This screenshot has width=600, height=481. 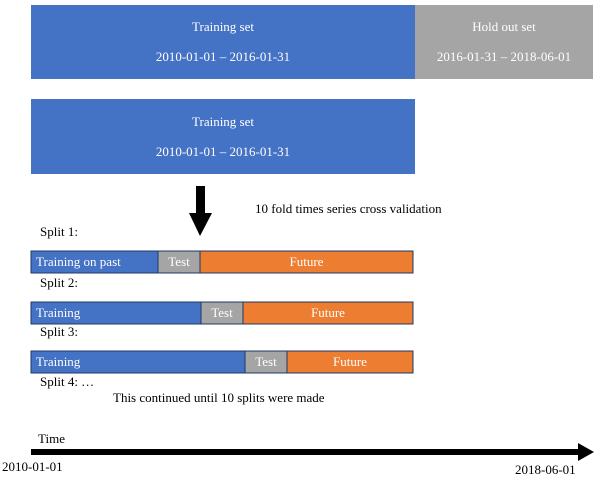 What do you see at coordinates (504, 26) in the screenshot?
I see `label: Hold out set` at bounding box center [504, 26].